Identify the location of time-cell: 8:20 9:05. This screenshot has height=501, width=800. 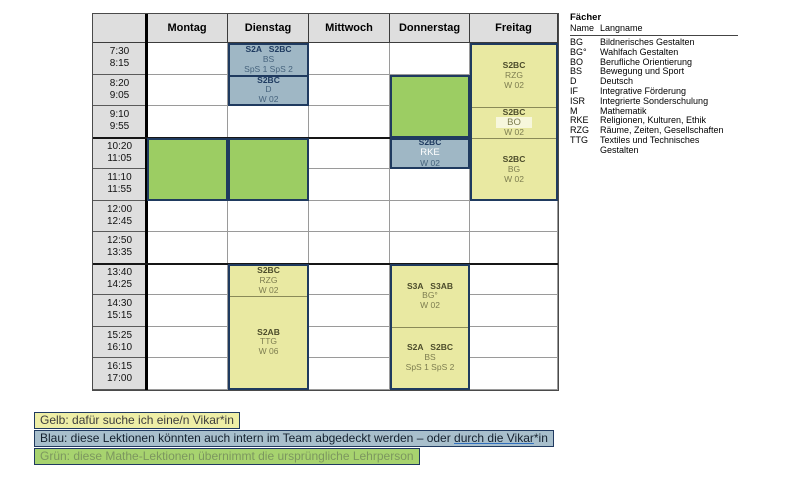
(120, 90).